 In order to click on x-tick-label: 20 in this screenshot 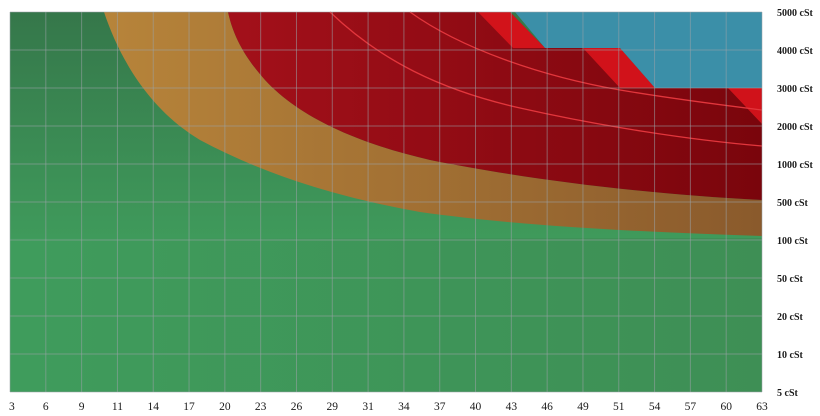, I will do `click(225, 407)`.